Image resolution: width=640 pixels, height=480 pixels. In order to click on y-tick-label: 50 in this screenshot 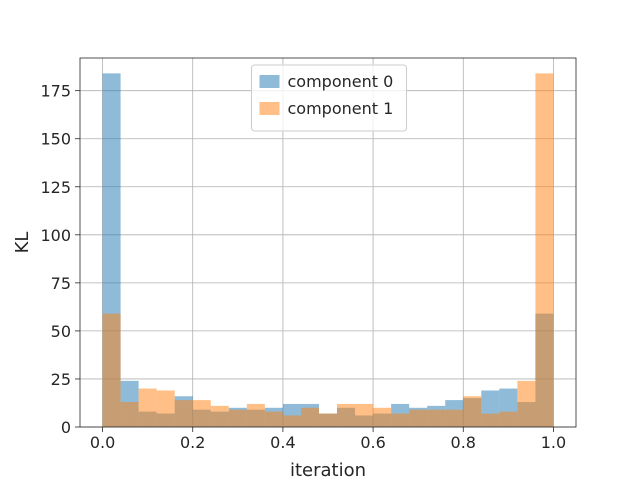, I will do `click(61, 331)`.